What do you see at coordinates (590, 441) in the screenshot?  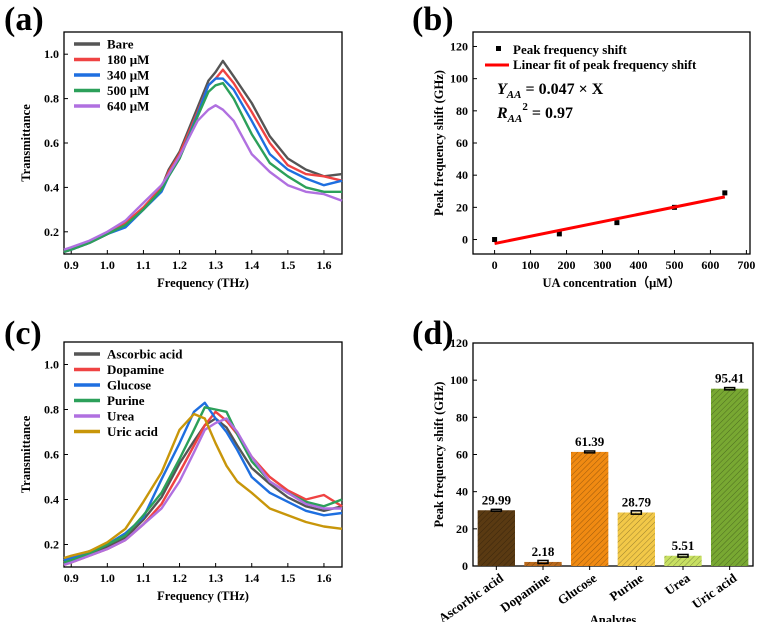 I see `bar-value-label: 61.39` at bounding box center [590, 441].